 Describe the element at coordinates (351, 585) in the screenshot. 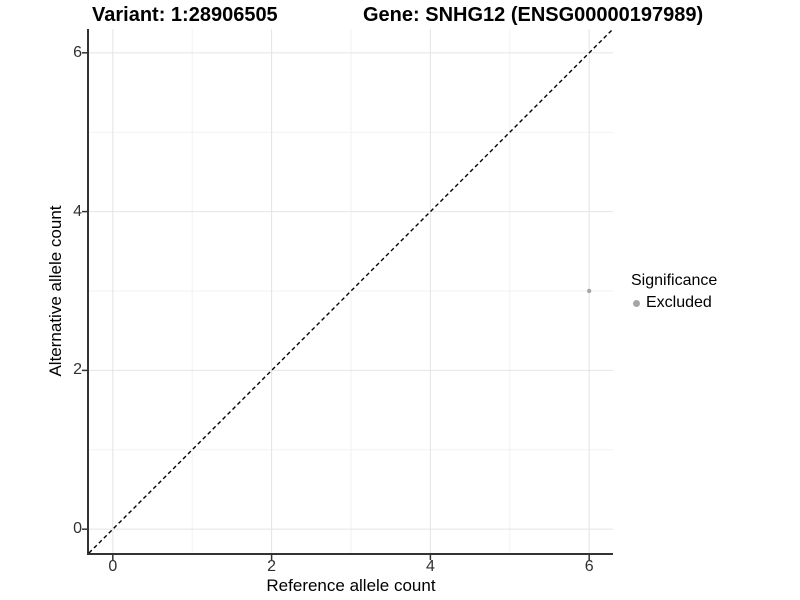

I see `x-axis-title: Reference allele count` at that location.